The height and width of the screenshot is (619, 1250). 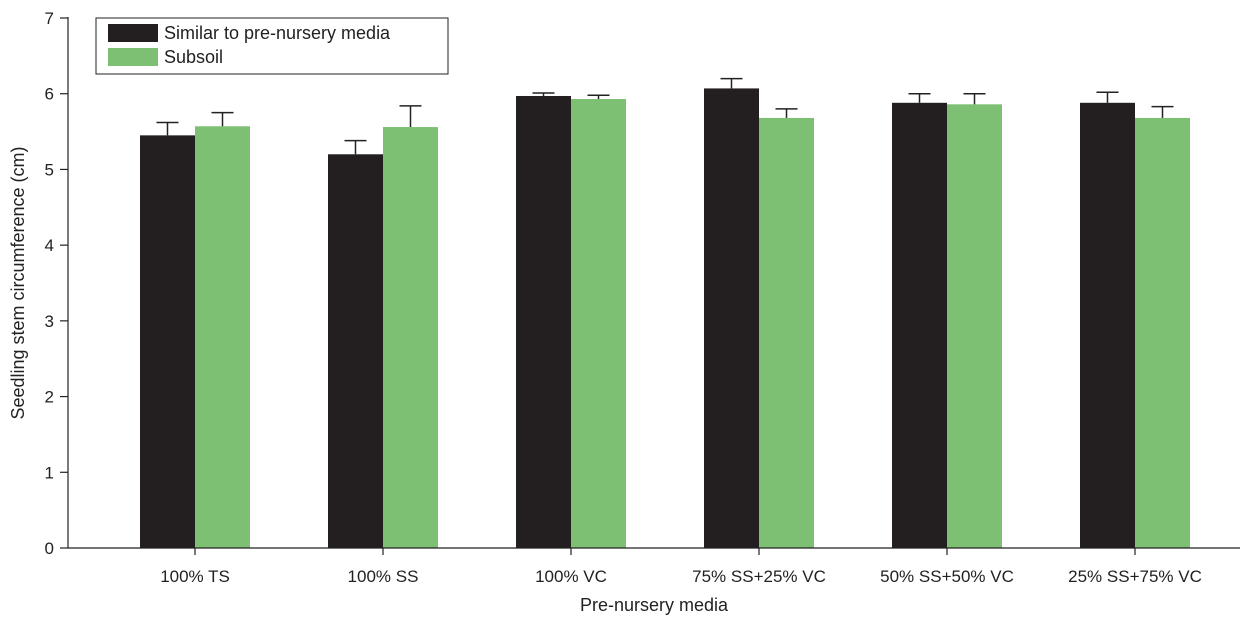 I want to click on x-tick-label: 50% SS+50% VC, so click(x=947, y=576).